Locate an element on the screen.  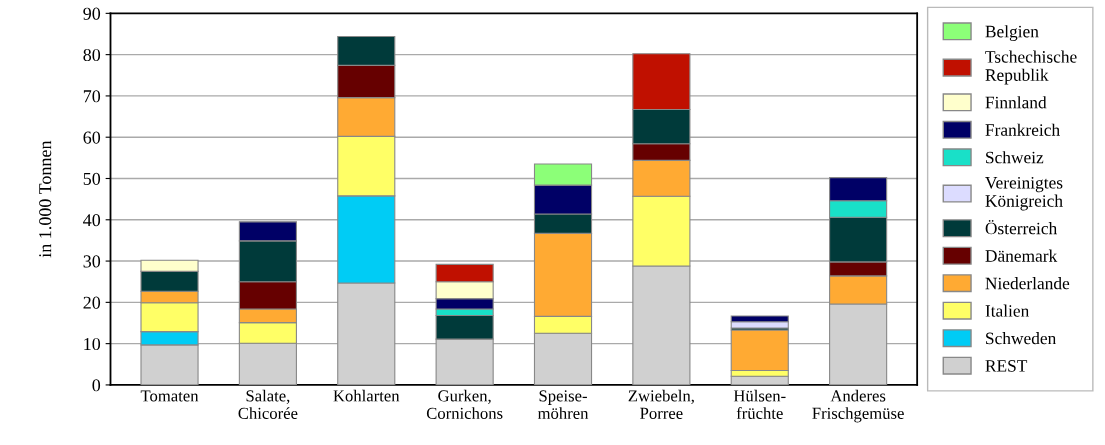
y-tick-label: 80 is located at coordinates (92, 55).